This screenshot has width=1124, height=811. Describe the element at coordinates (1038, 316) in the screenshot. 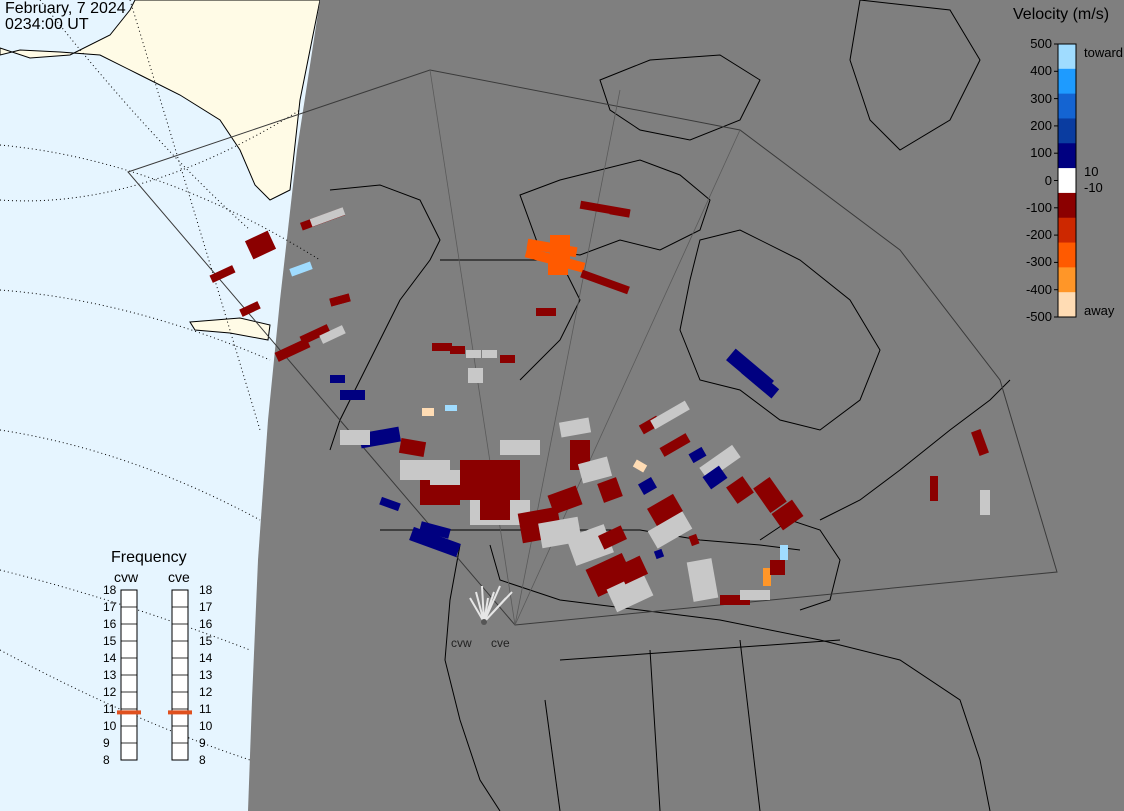

I see `colorbar-tick-label: -500` at that location.